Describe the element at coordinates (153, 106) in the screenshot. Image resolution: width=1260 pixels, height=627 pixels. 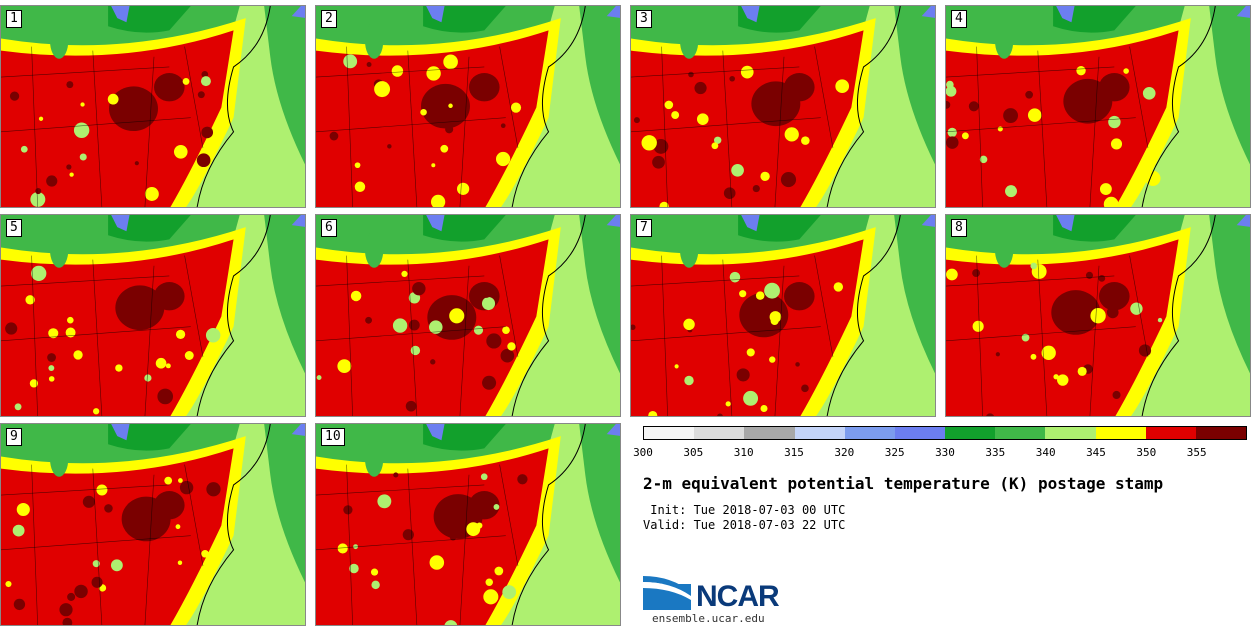
I see `ensemble-member-panel: 1` at that location.